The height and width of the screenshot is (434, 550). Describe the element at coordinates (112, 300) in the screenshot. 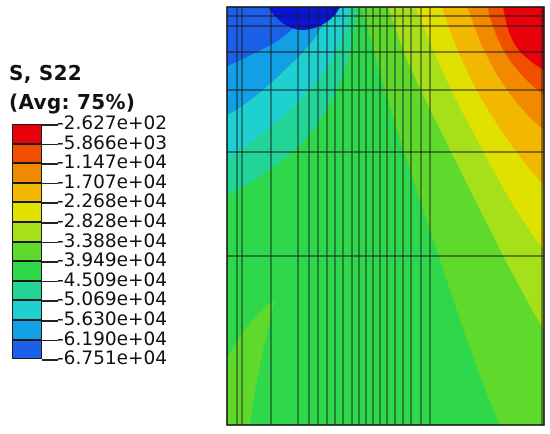

I see `legend-value-label: -5.069e+04` at that location.